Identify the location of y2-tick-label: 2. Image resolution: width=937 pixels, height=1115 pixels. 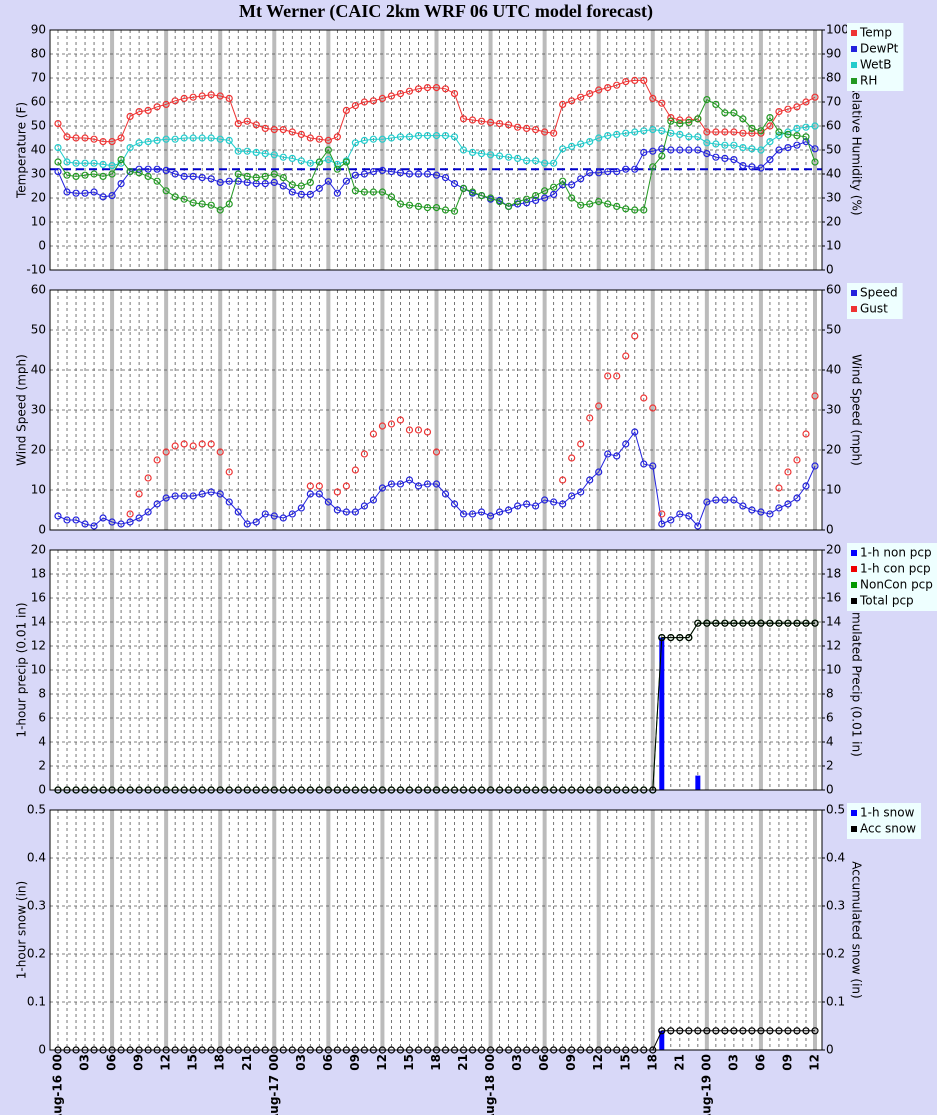
(830, 766).